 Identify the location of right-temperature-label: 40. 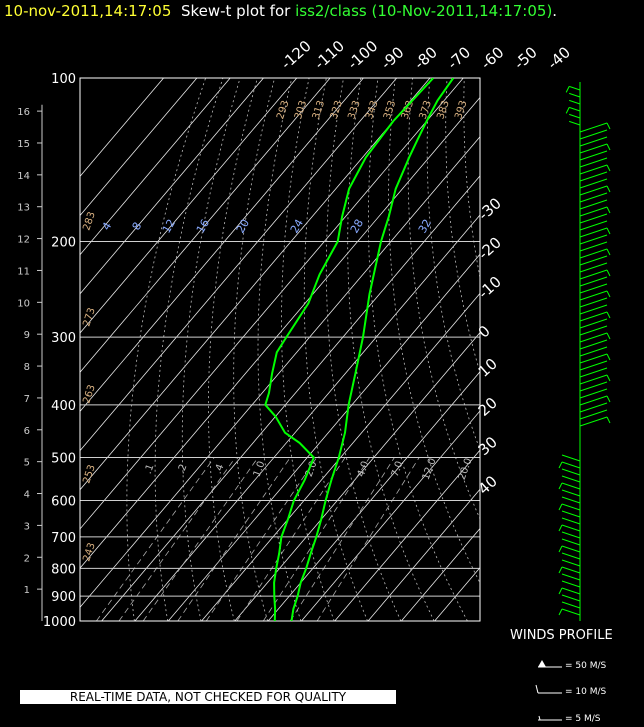
(488, 485).